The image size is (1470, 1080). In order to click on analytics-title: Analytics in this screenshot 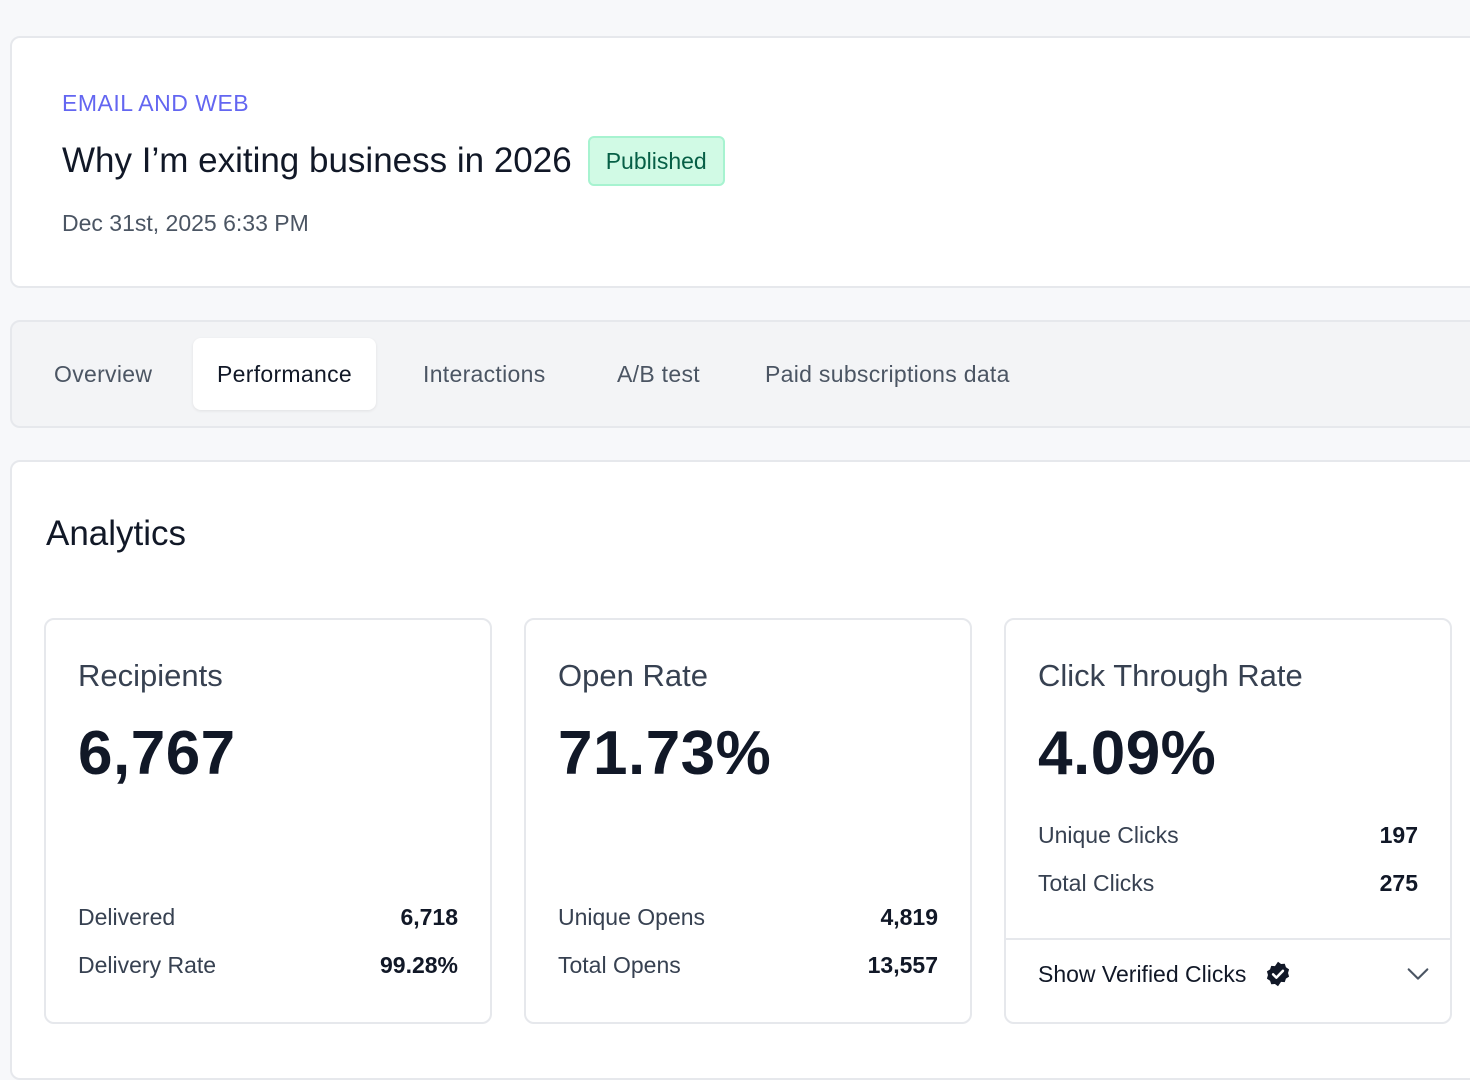, I will do `click(116, 533)`.